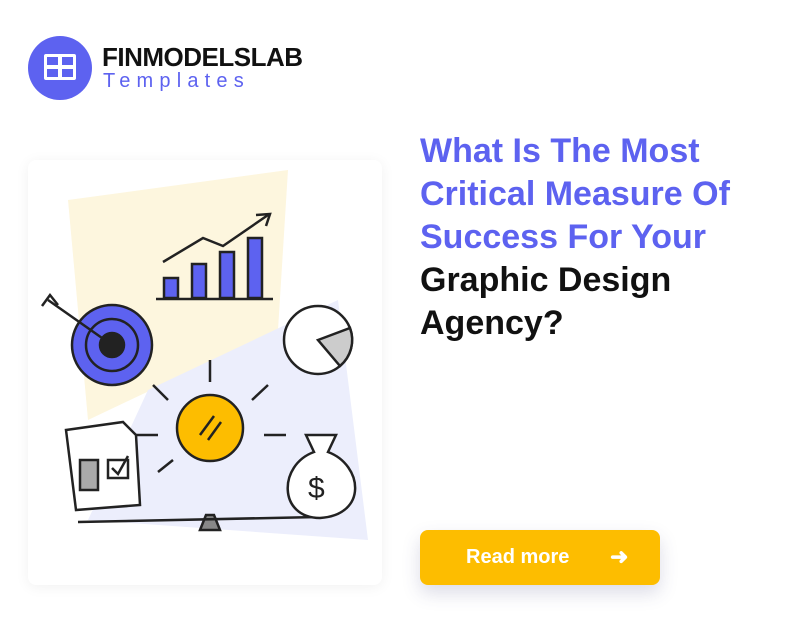  What do you see at coordinates (546, 280) in the screenshot?
I see `title-line: Graphic Design` at bounding box center [546, 280].